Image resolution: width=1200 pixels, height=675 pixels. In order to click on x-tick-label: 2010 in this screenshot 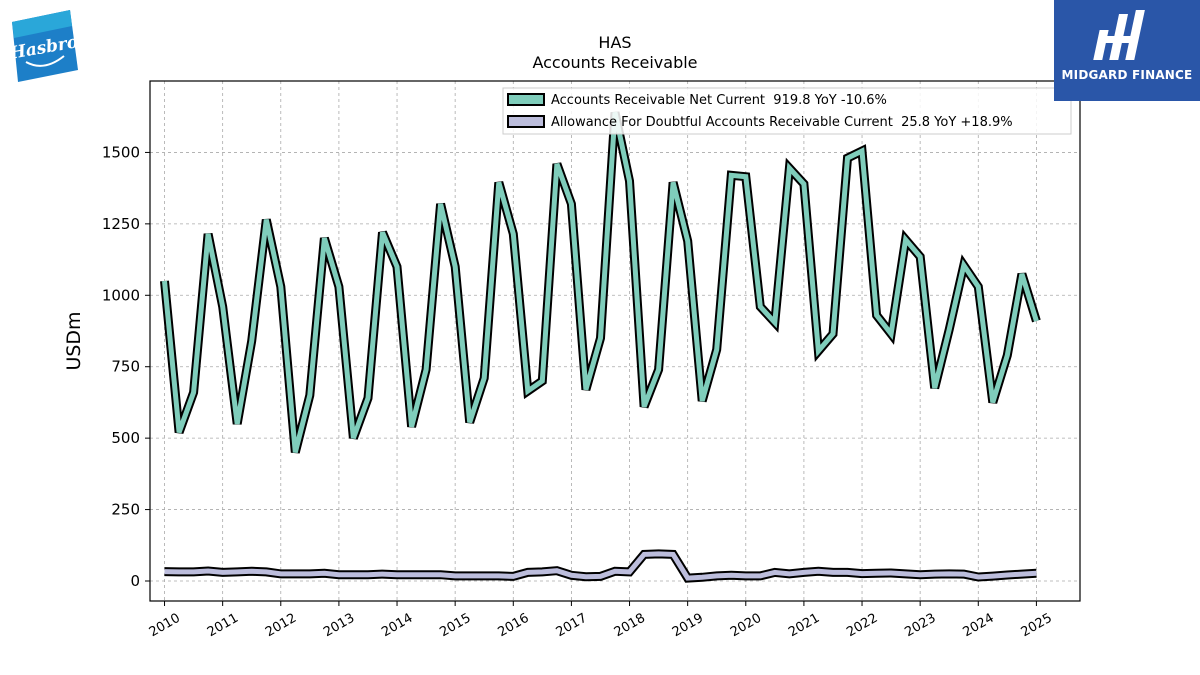, I will do `click(165, 626)`.